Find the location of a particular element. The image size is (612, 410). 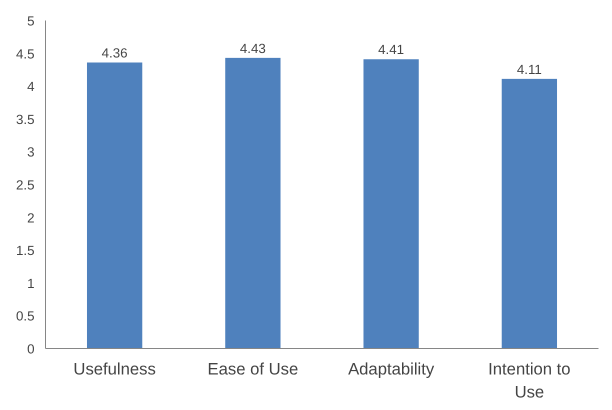

data-label: 4.41 is located at coordinates (391, 50).